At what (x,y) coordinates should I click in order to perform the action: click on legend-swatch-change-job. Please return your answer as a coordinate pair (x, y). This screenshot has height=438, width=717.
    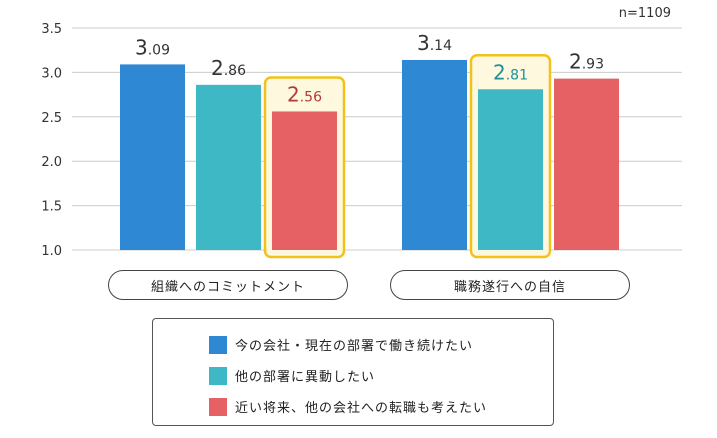
    Looking at the image, I should click on (218, 406).